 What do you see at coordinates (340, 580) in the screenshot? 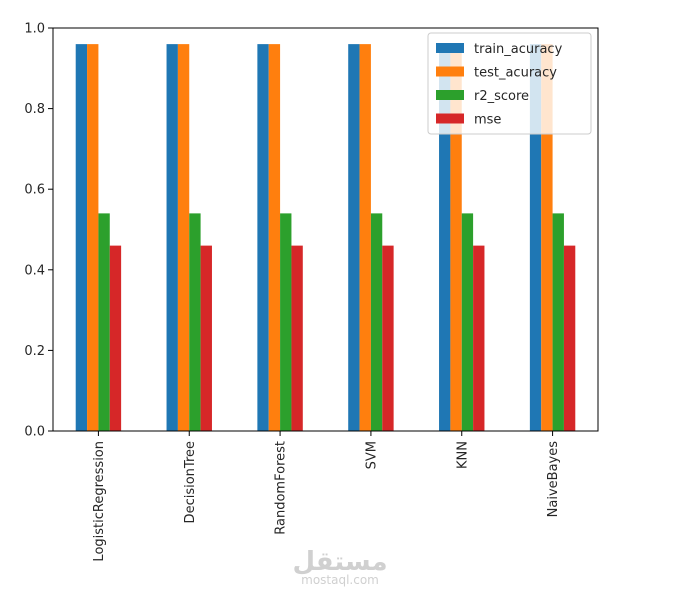
I see `watermark-latin: mostaql.com` at bounding box center [340, 580].